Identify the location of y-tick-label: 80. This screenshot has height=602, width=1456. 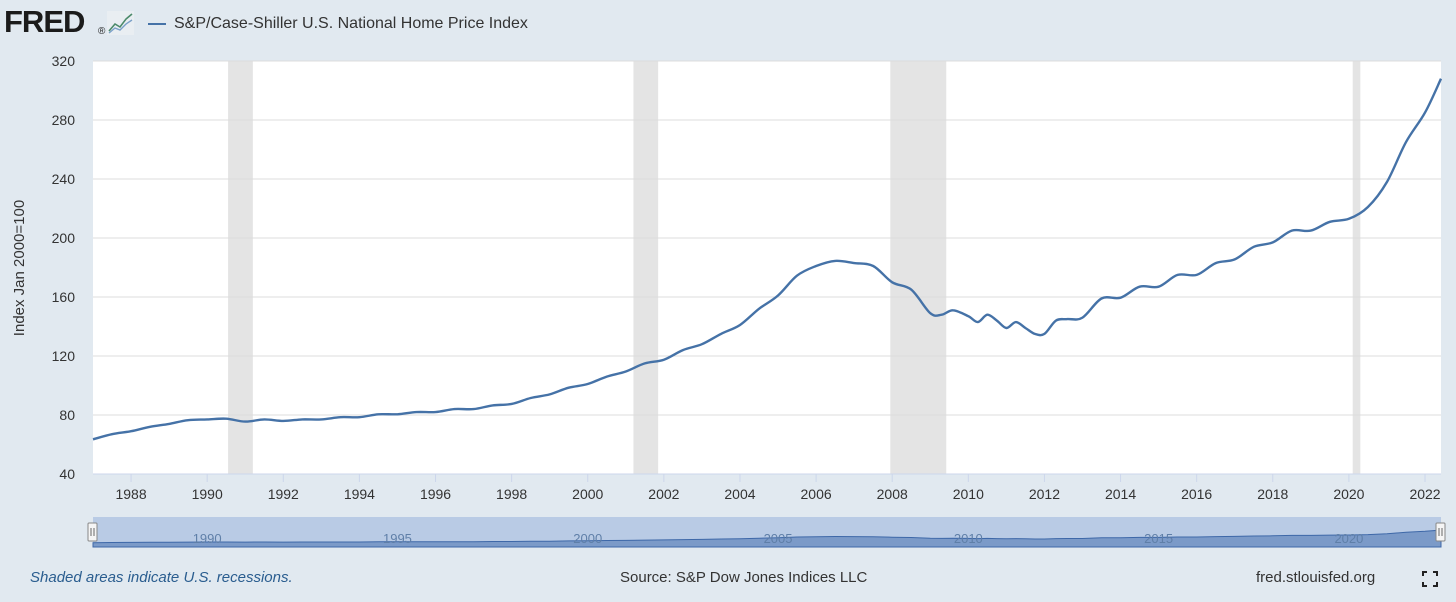
(67, 415).